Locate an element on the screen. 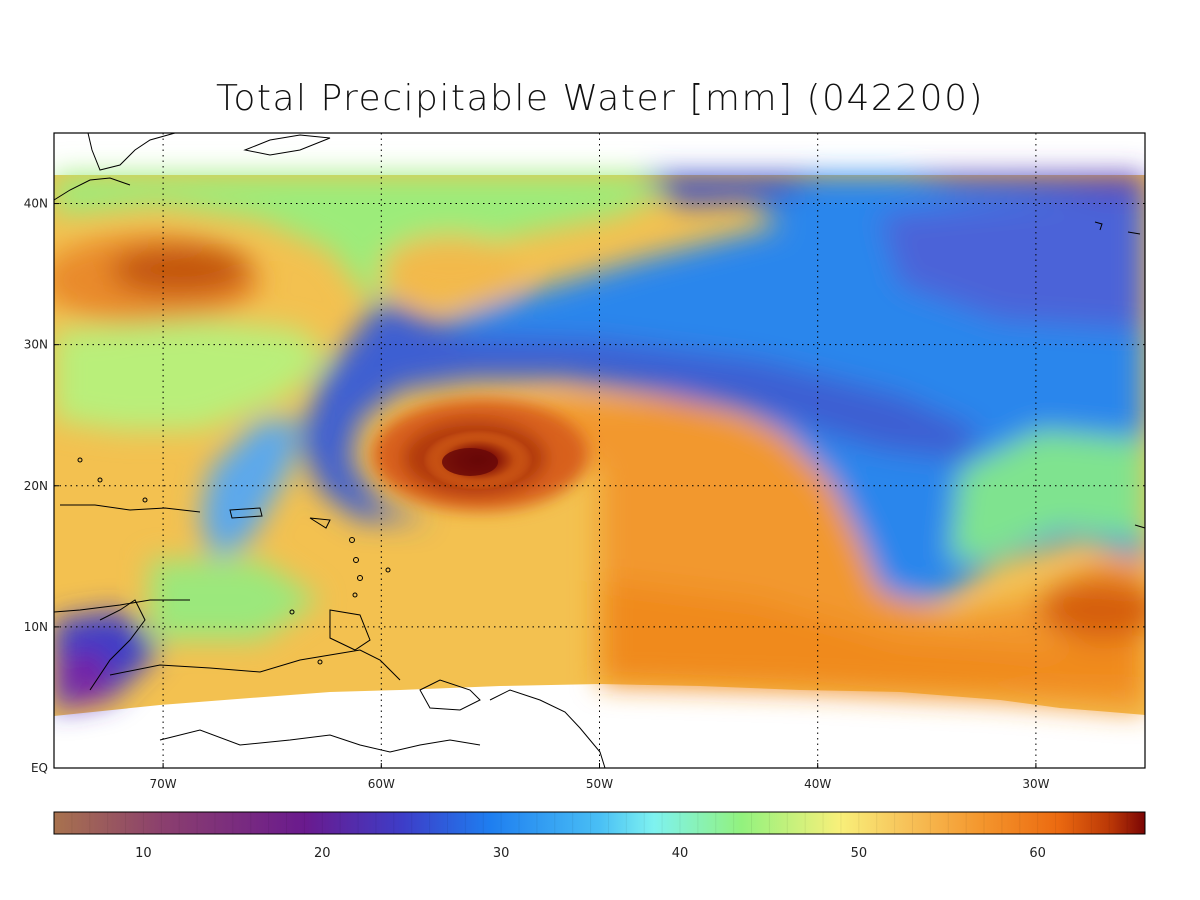 The width and height of the screenshot is (1200, 900). lon-label: 30W is located at coordinates (1035, 784).